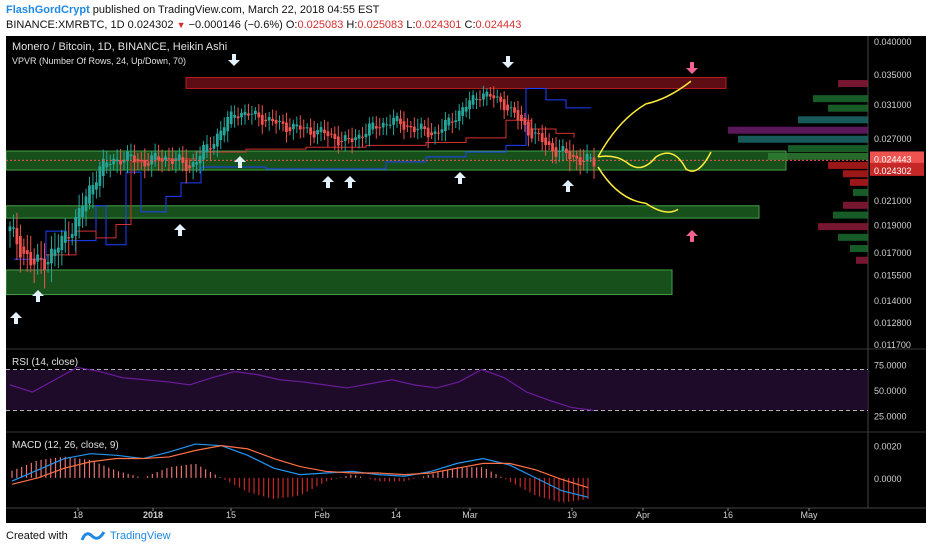  Describe the element at coordinates (893, 159) in the screenshot. I see `price-axis-label: 0.024443` at that location.